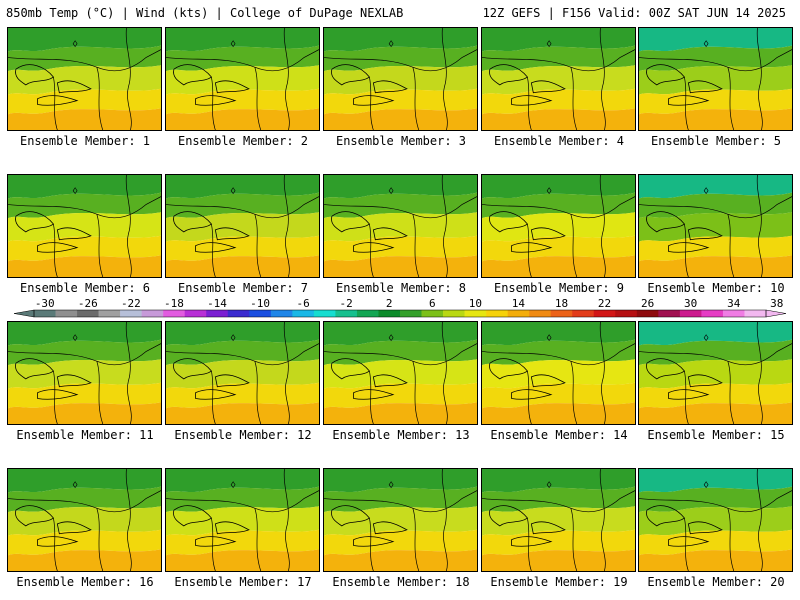 The height and width of the screenshot is (600, 800). What do you see at coordinates (734, 303) in the screenshot?
I see `colorbar-tick-label: 34` at bounding box center [734, 303].